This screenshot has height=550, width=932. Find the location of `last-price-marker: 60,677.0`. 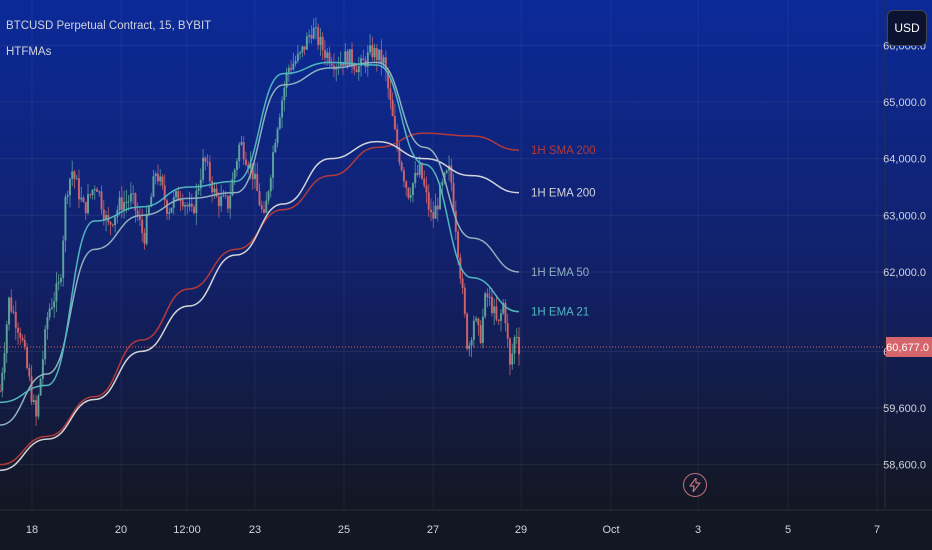

last-price-marker: 60,677.0 is located at coordinates (466, 346).